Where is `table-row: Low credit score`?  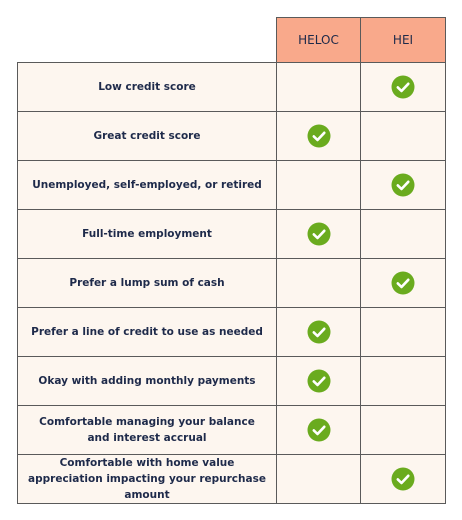 table-row: Low credit score is located at coordinates (231, 87).